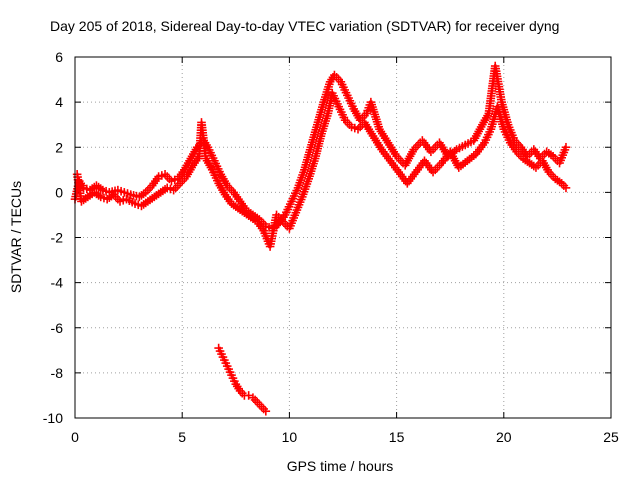 This screenshot has height=480, width=640. What do you see at coordinates (59, 102) in the screenshot?
I see `y-tick-label: 4` at bounding box center [59, 102].